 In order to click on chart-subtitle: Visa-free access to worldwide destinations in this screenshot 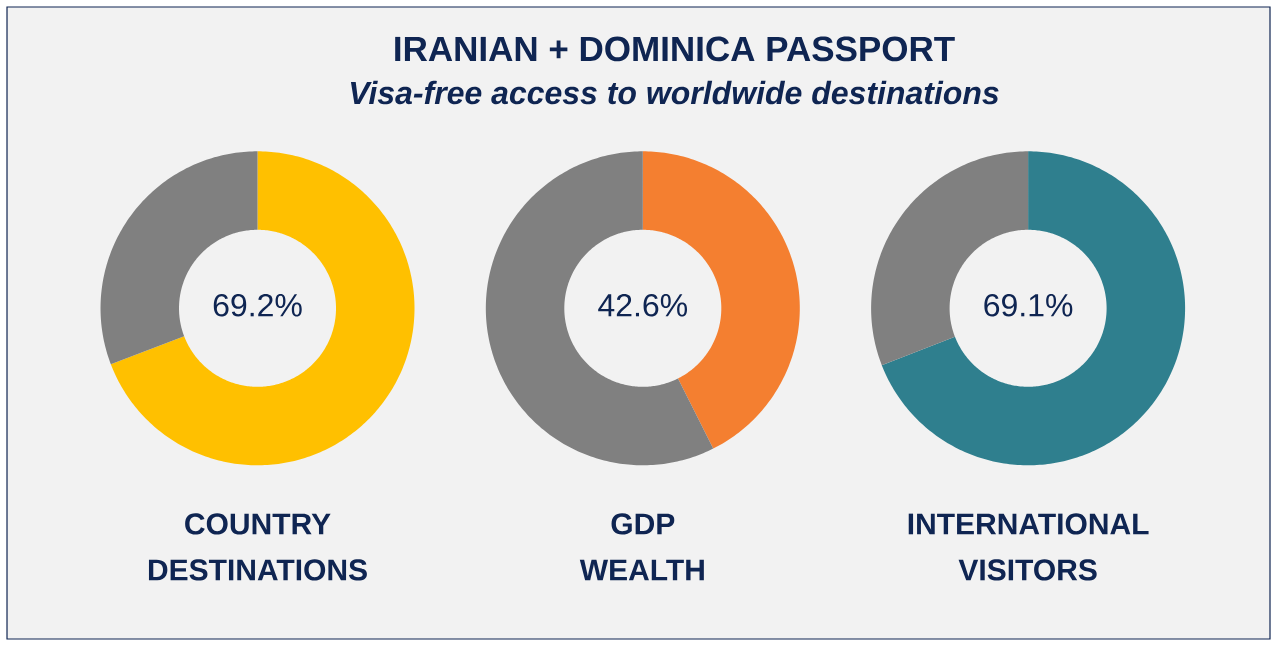, I will do `click(674, 92)`.